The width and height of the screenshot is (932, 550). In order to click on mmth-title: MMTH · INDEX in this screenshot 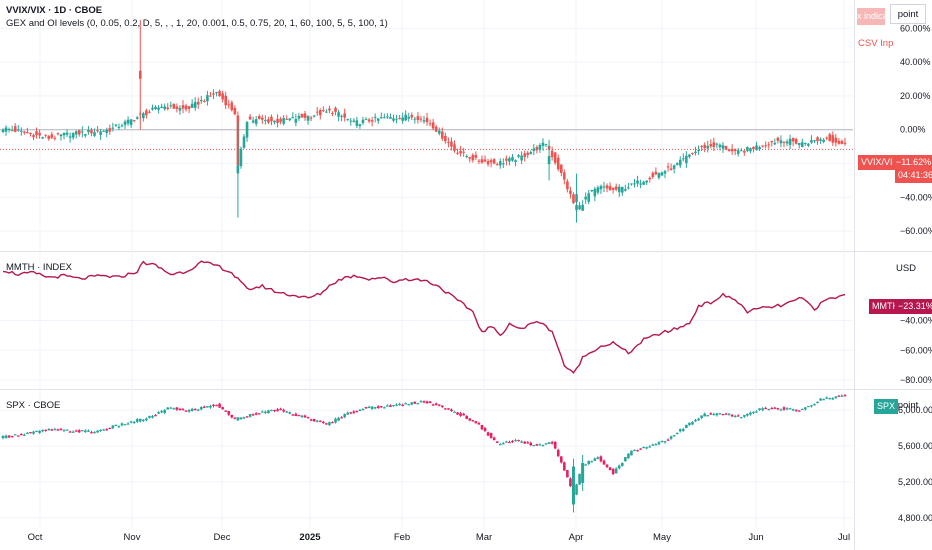, I will do `click(39, 267)`.